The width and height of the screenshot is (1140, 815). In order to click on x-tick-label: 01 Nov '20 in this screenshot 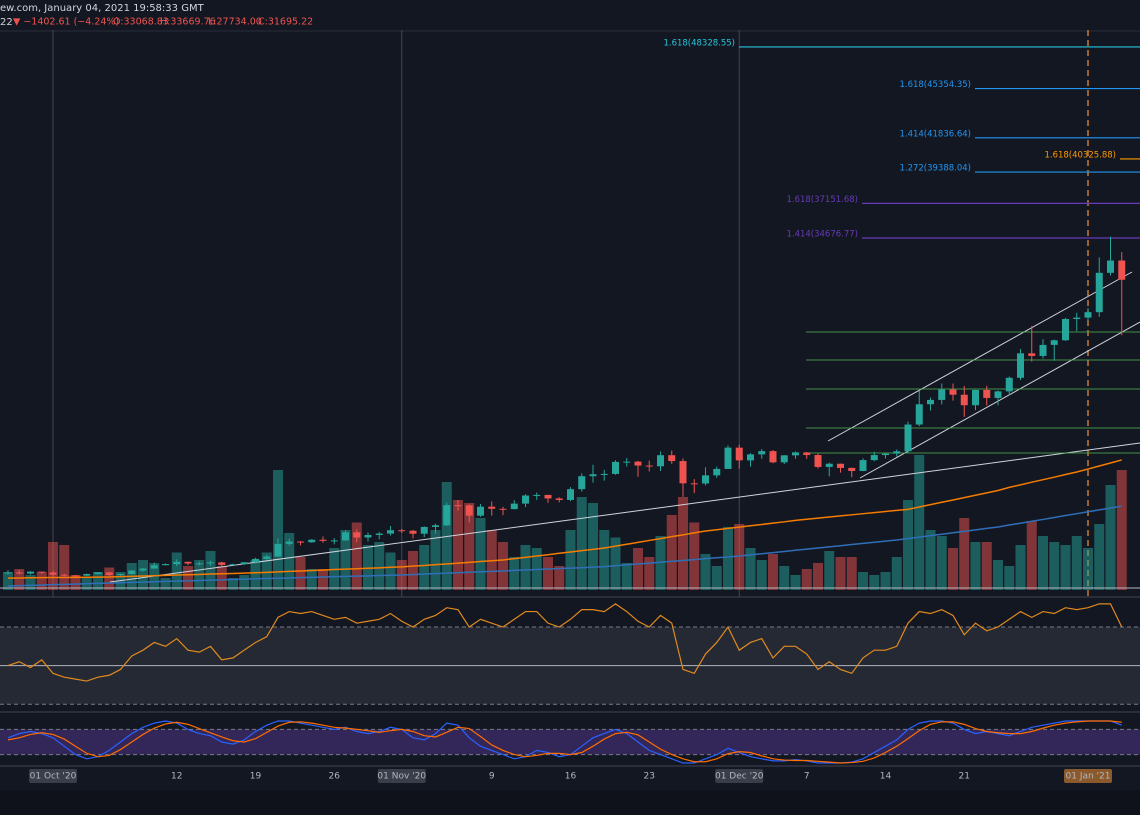, I will do `click(401, 777)`.